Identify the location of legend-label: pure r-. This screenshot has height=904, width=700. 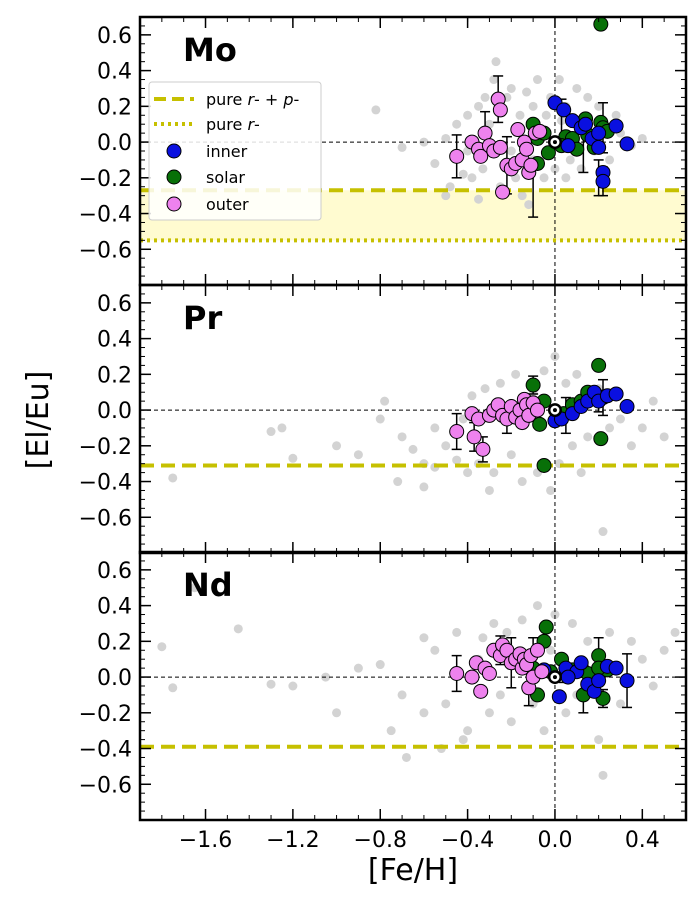
(233, 124).